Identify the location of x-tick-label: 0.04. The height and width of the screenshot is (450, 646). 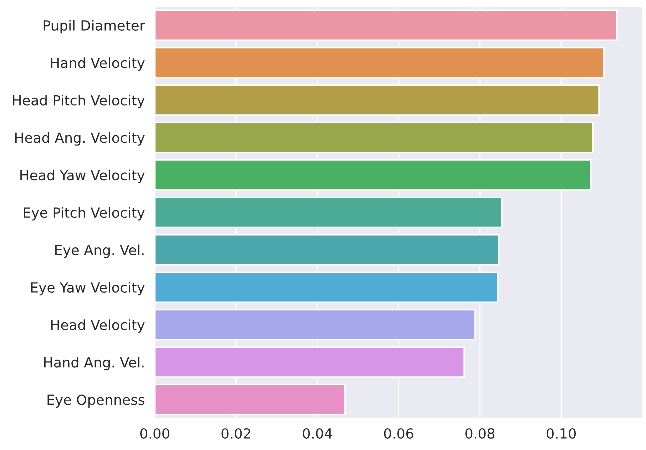
(317, 433).